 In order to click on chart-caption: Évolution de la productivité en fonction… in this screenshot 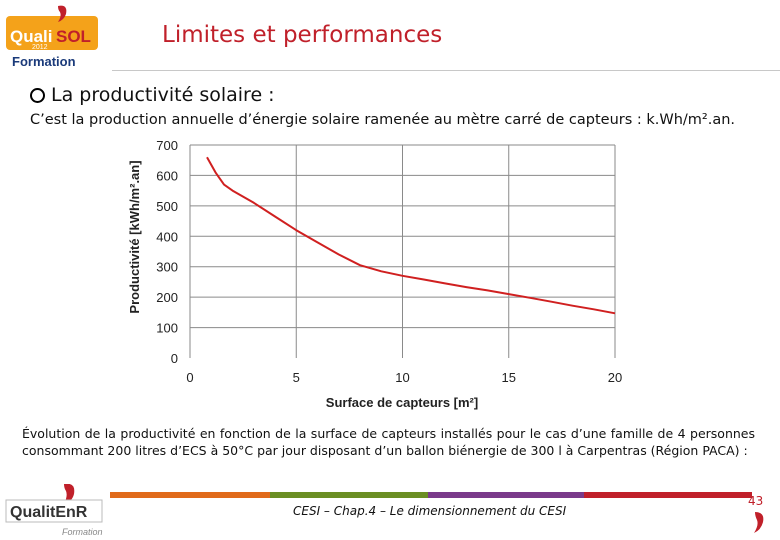, I will do `click(388, 442)`.